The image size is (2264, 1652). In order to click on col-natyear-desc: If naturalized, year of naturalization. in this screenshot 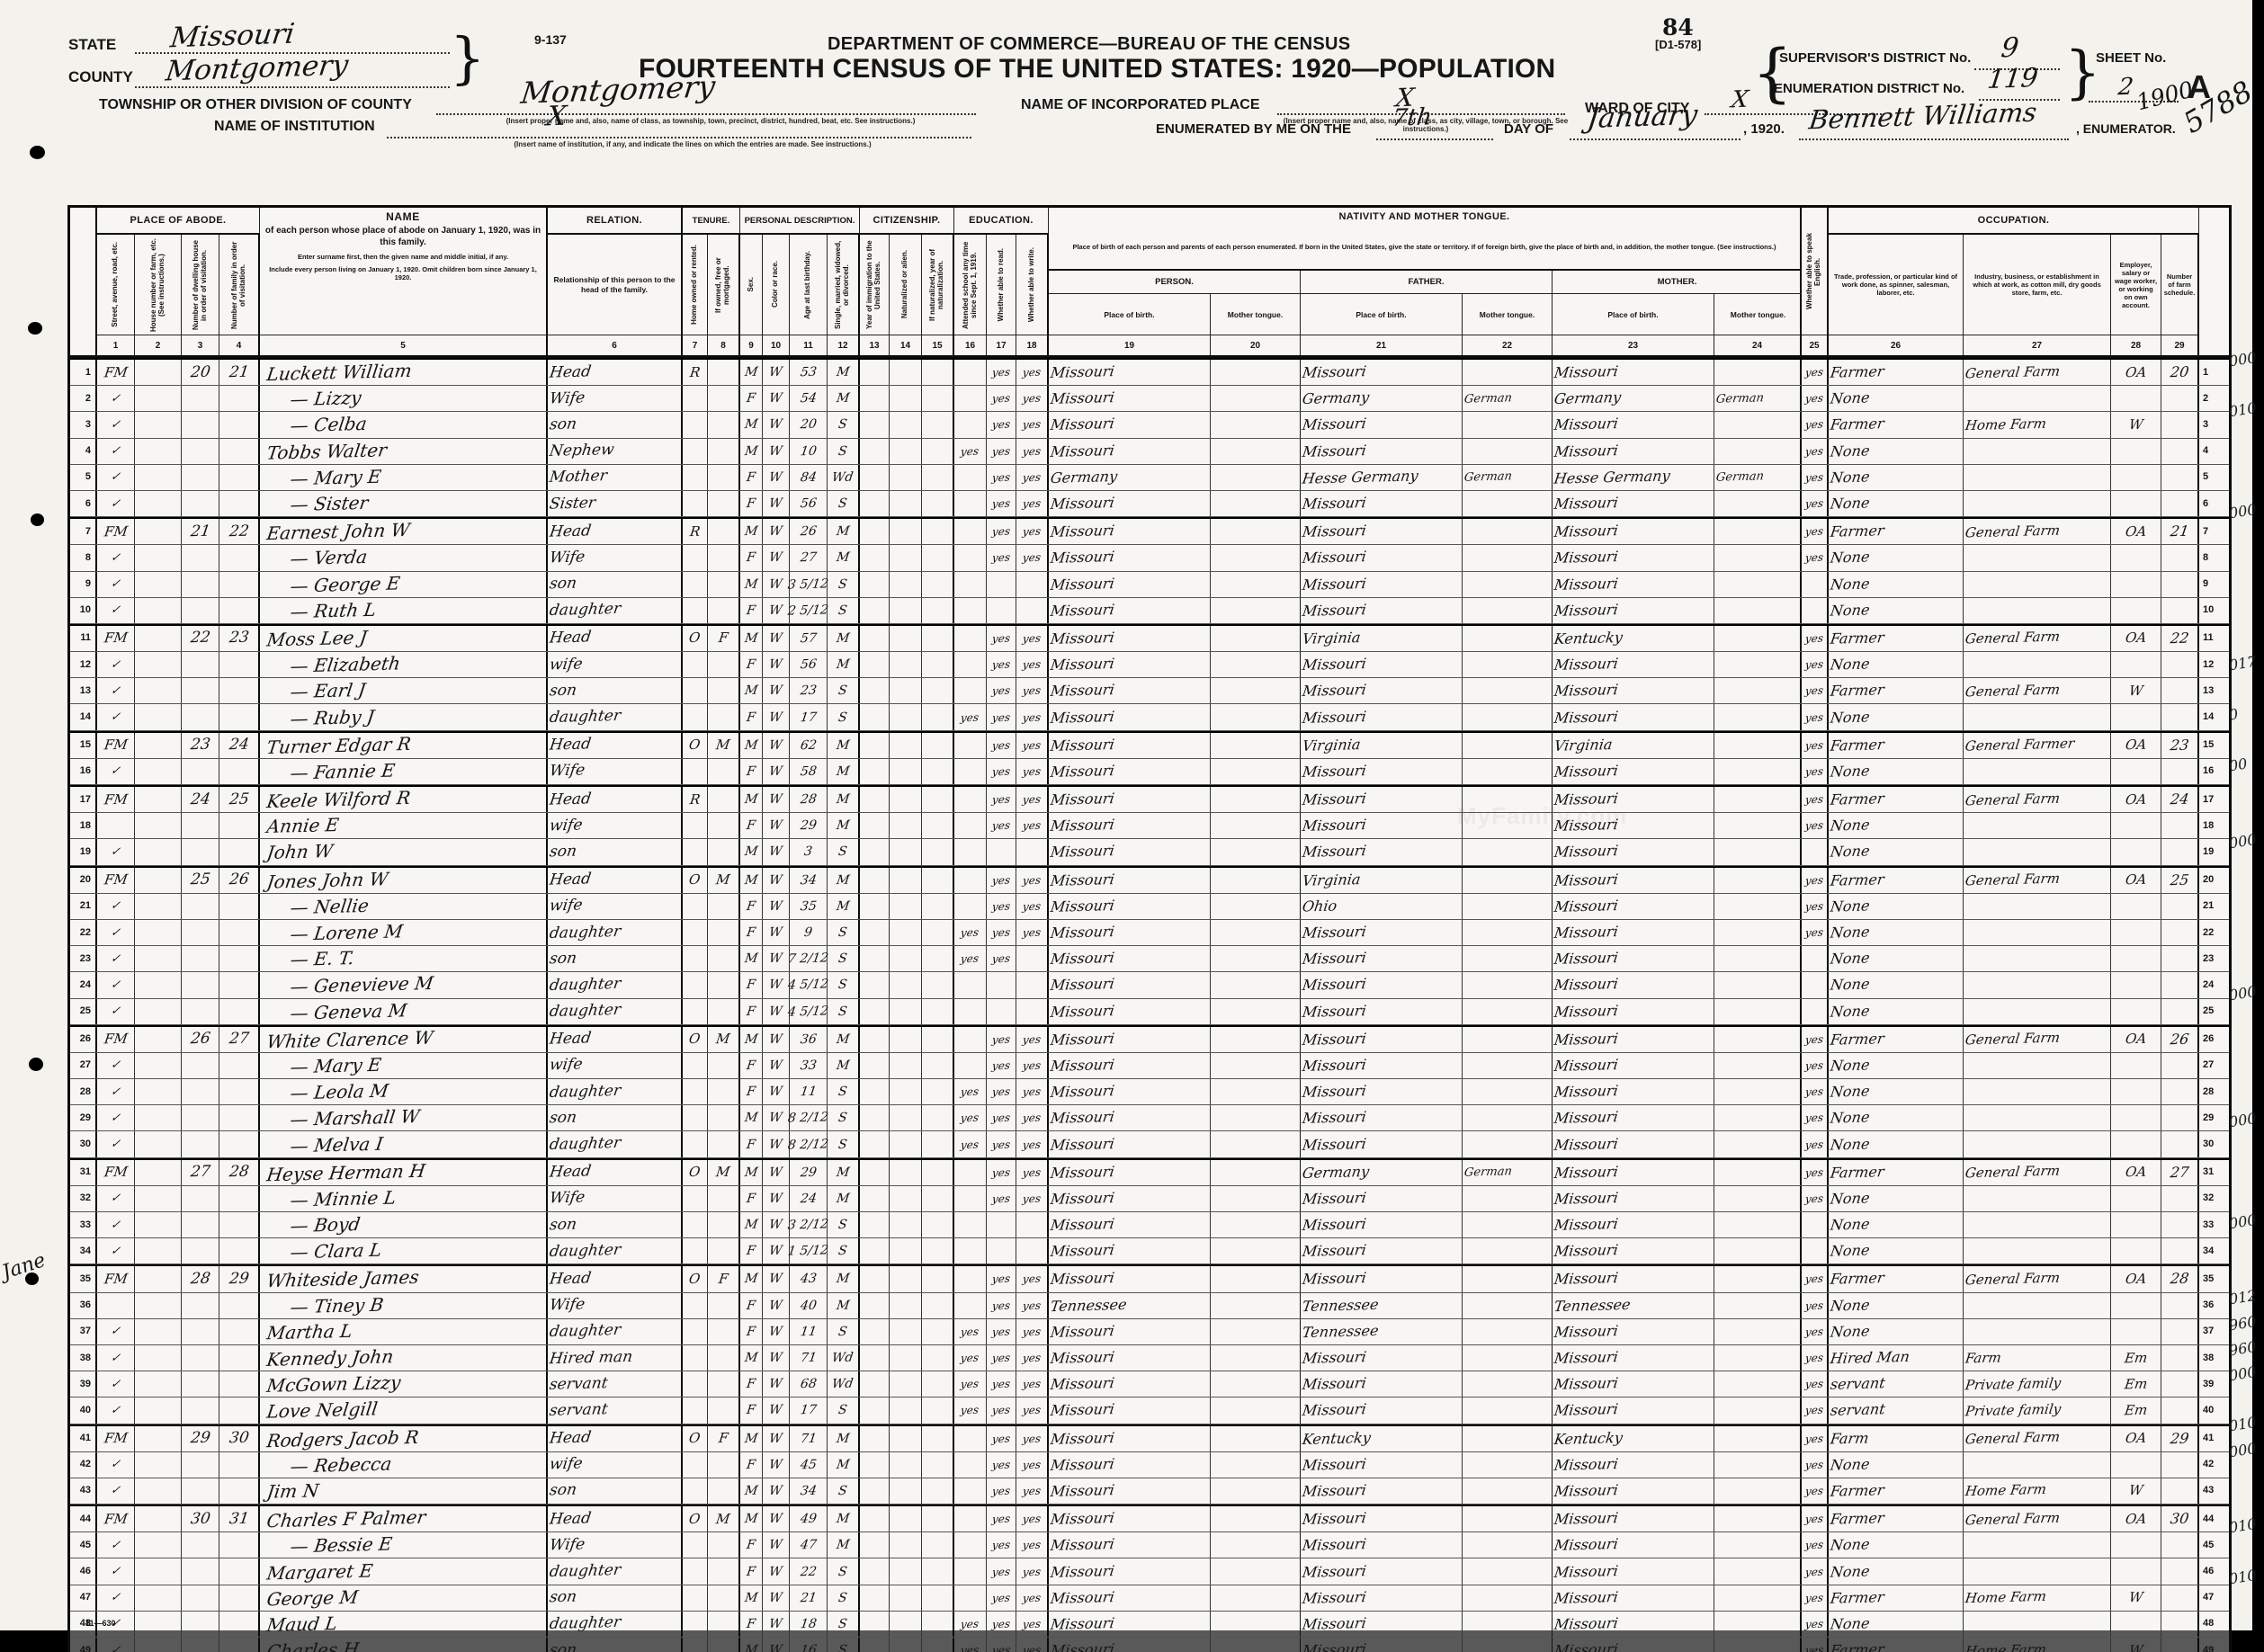, I will do `click(938, 285)`.